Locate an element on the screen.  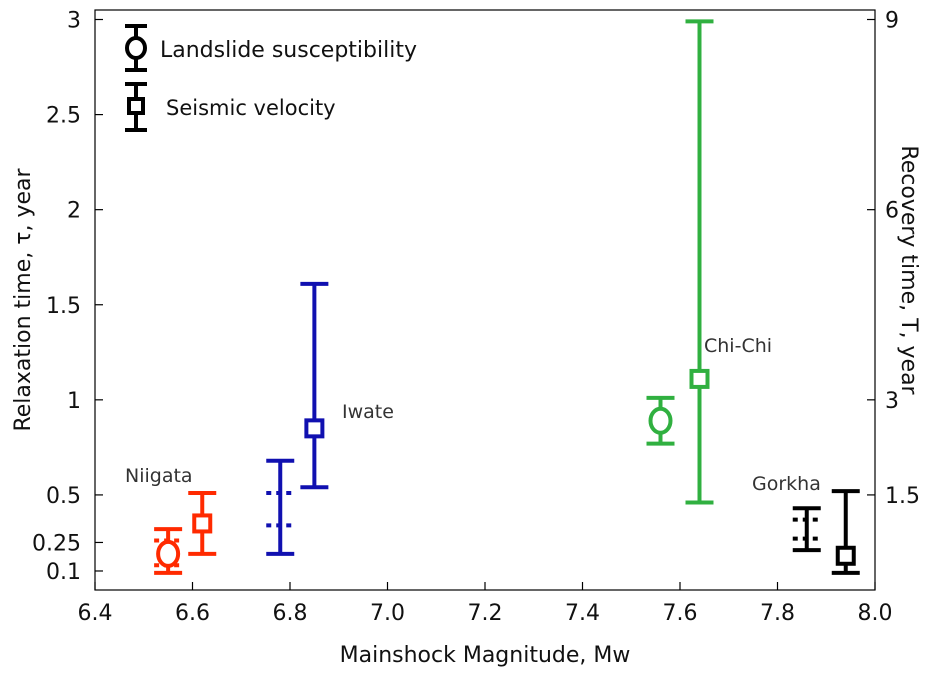
x-tick-label: 6.8 is located at coordinates (290, 613).